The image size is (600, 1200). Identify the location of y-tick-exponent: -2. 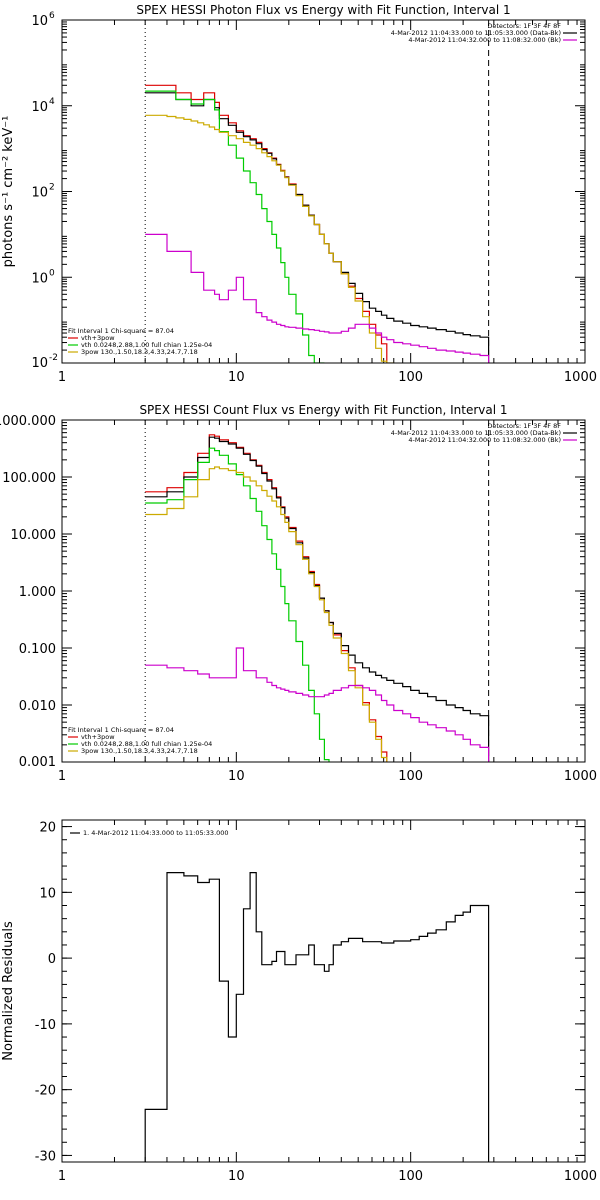
(53, 358).